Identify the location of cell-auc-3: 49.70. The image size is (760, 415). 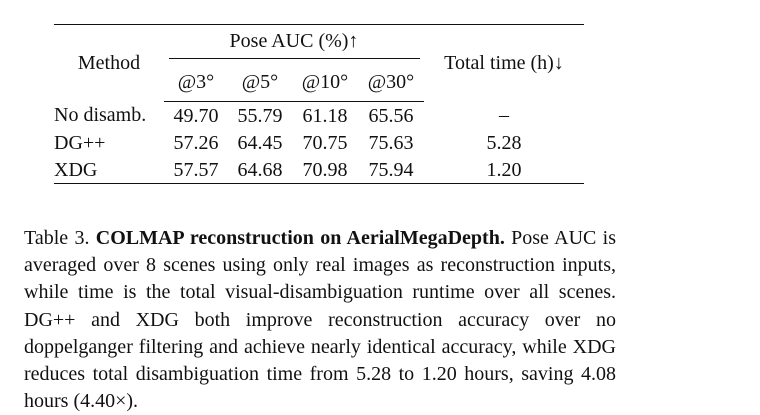
(196, 115).